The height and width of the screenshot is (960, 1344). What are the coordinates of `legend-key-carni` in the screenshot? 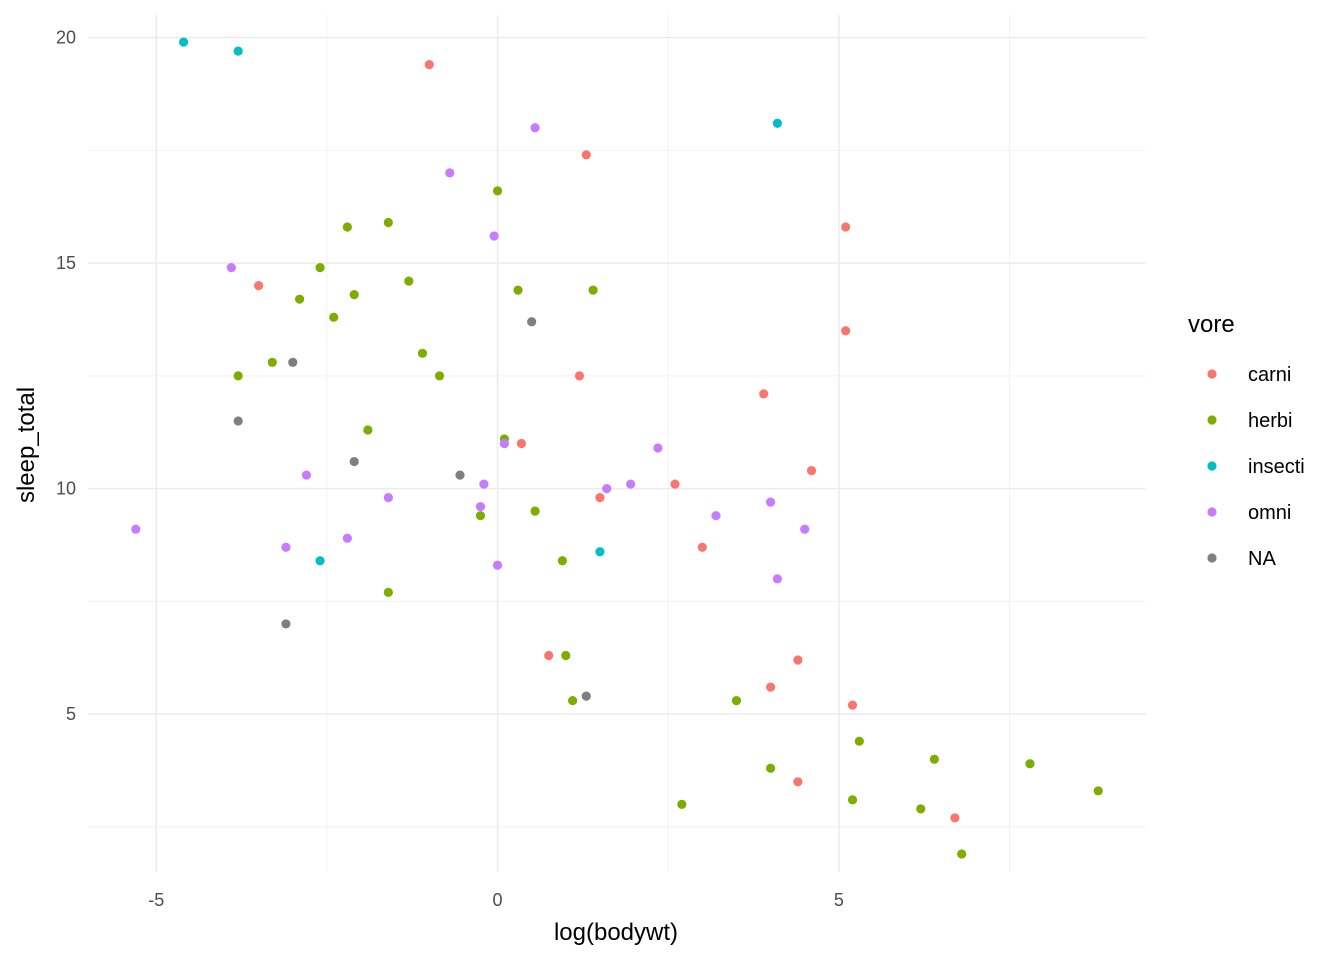 It's located at (1212, 374).